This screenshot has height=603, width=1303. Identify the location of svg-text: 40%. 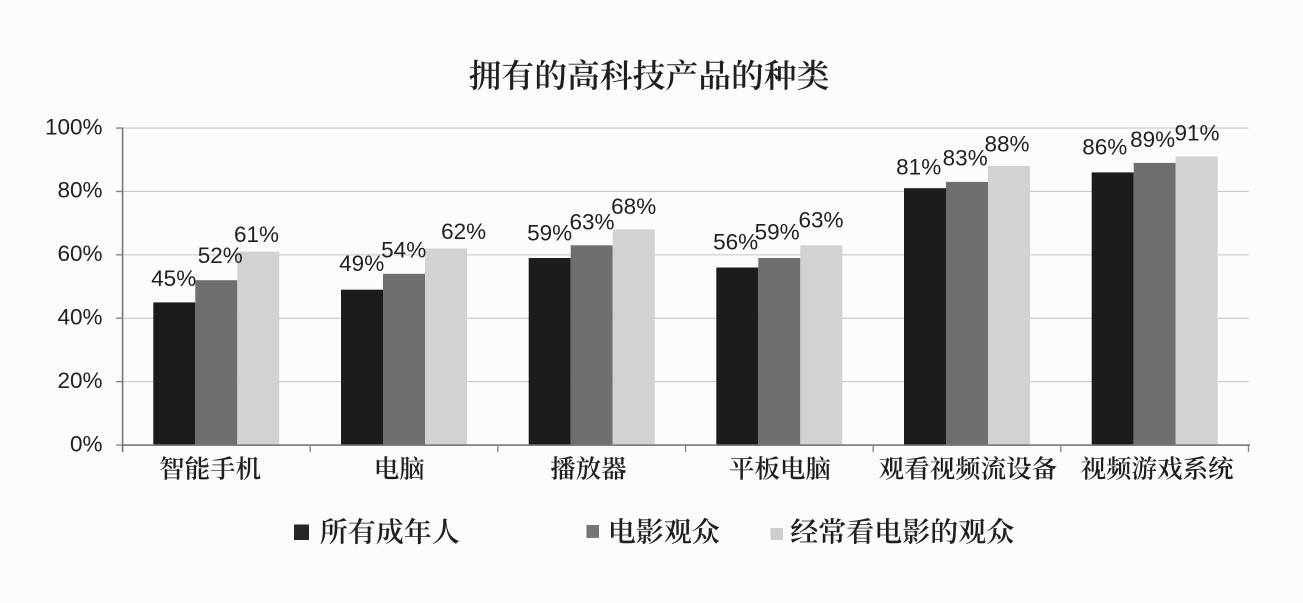
(79, 317).